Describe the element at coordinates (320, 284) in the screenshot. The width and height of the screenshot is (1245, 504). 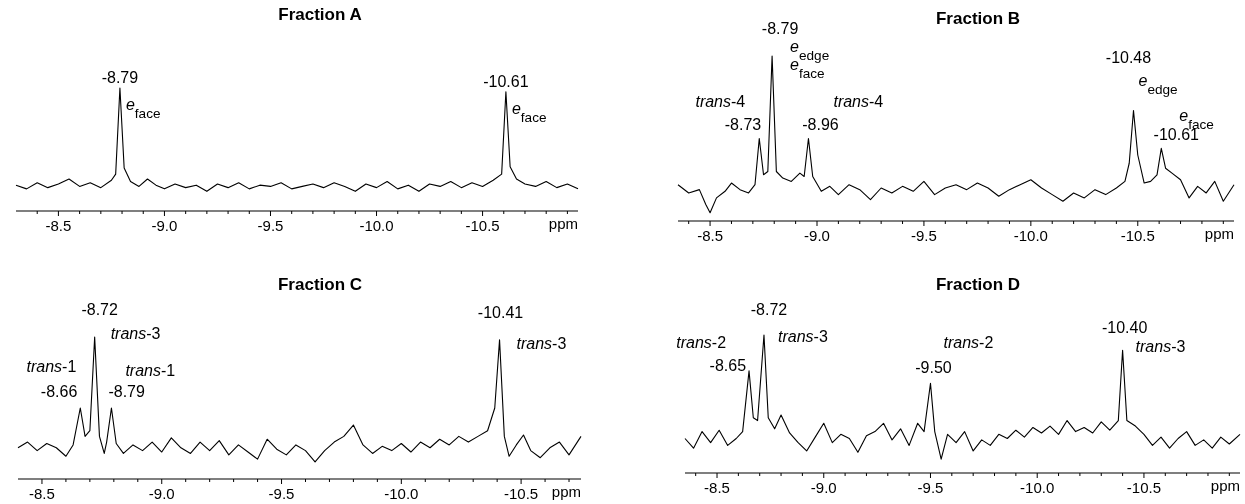
I see `chart-title: Fraction C` at that location.